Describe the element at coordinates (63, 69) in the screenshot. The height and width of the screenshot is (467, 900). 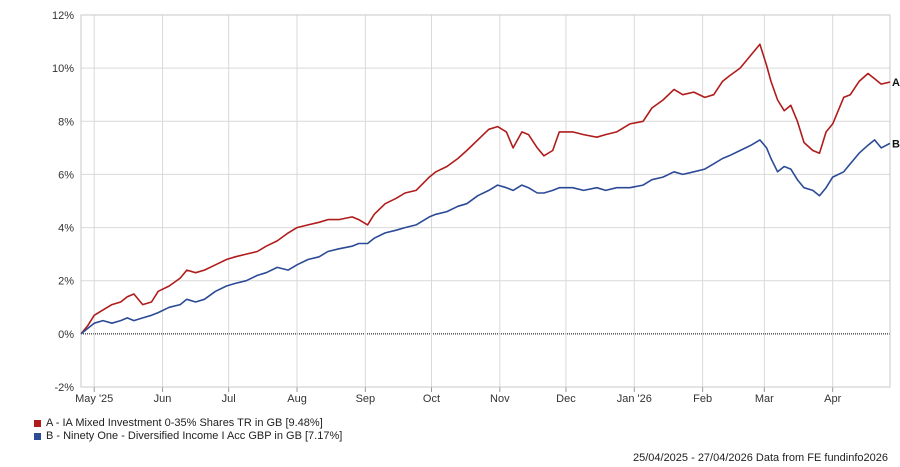
I see `y-tick-label: 10%` at that location.